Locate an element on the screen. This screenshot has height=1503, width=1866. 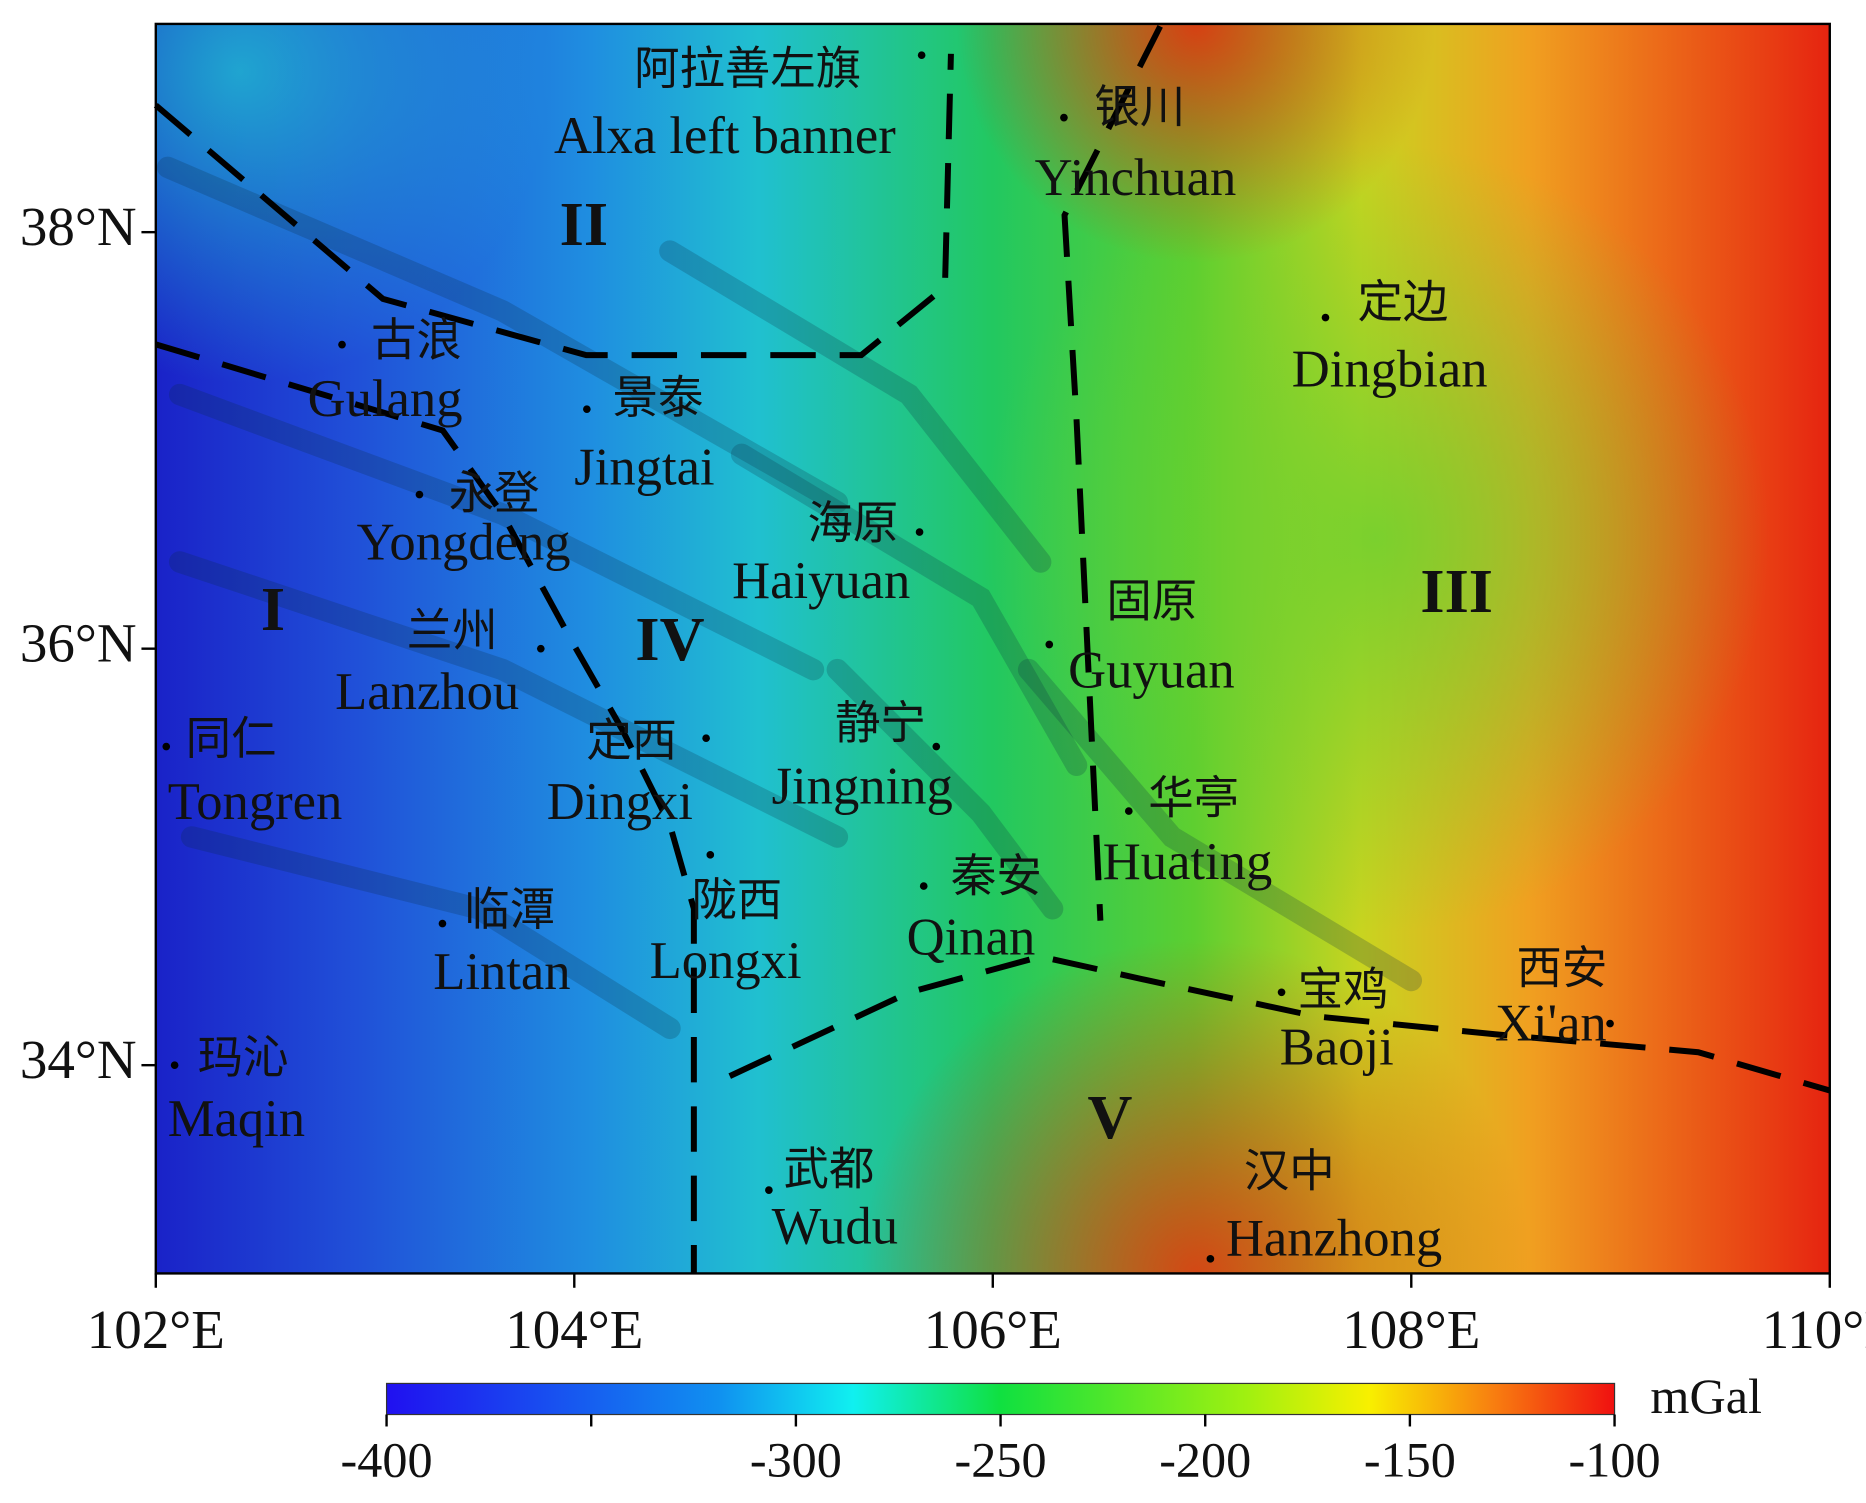
place-name-zh: 古浪 is located at coordinates (416, 340).